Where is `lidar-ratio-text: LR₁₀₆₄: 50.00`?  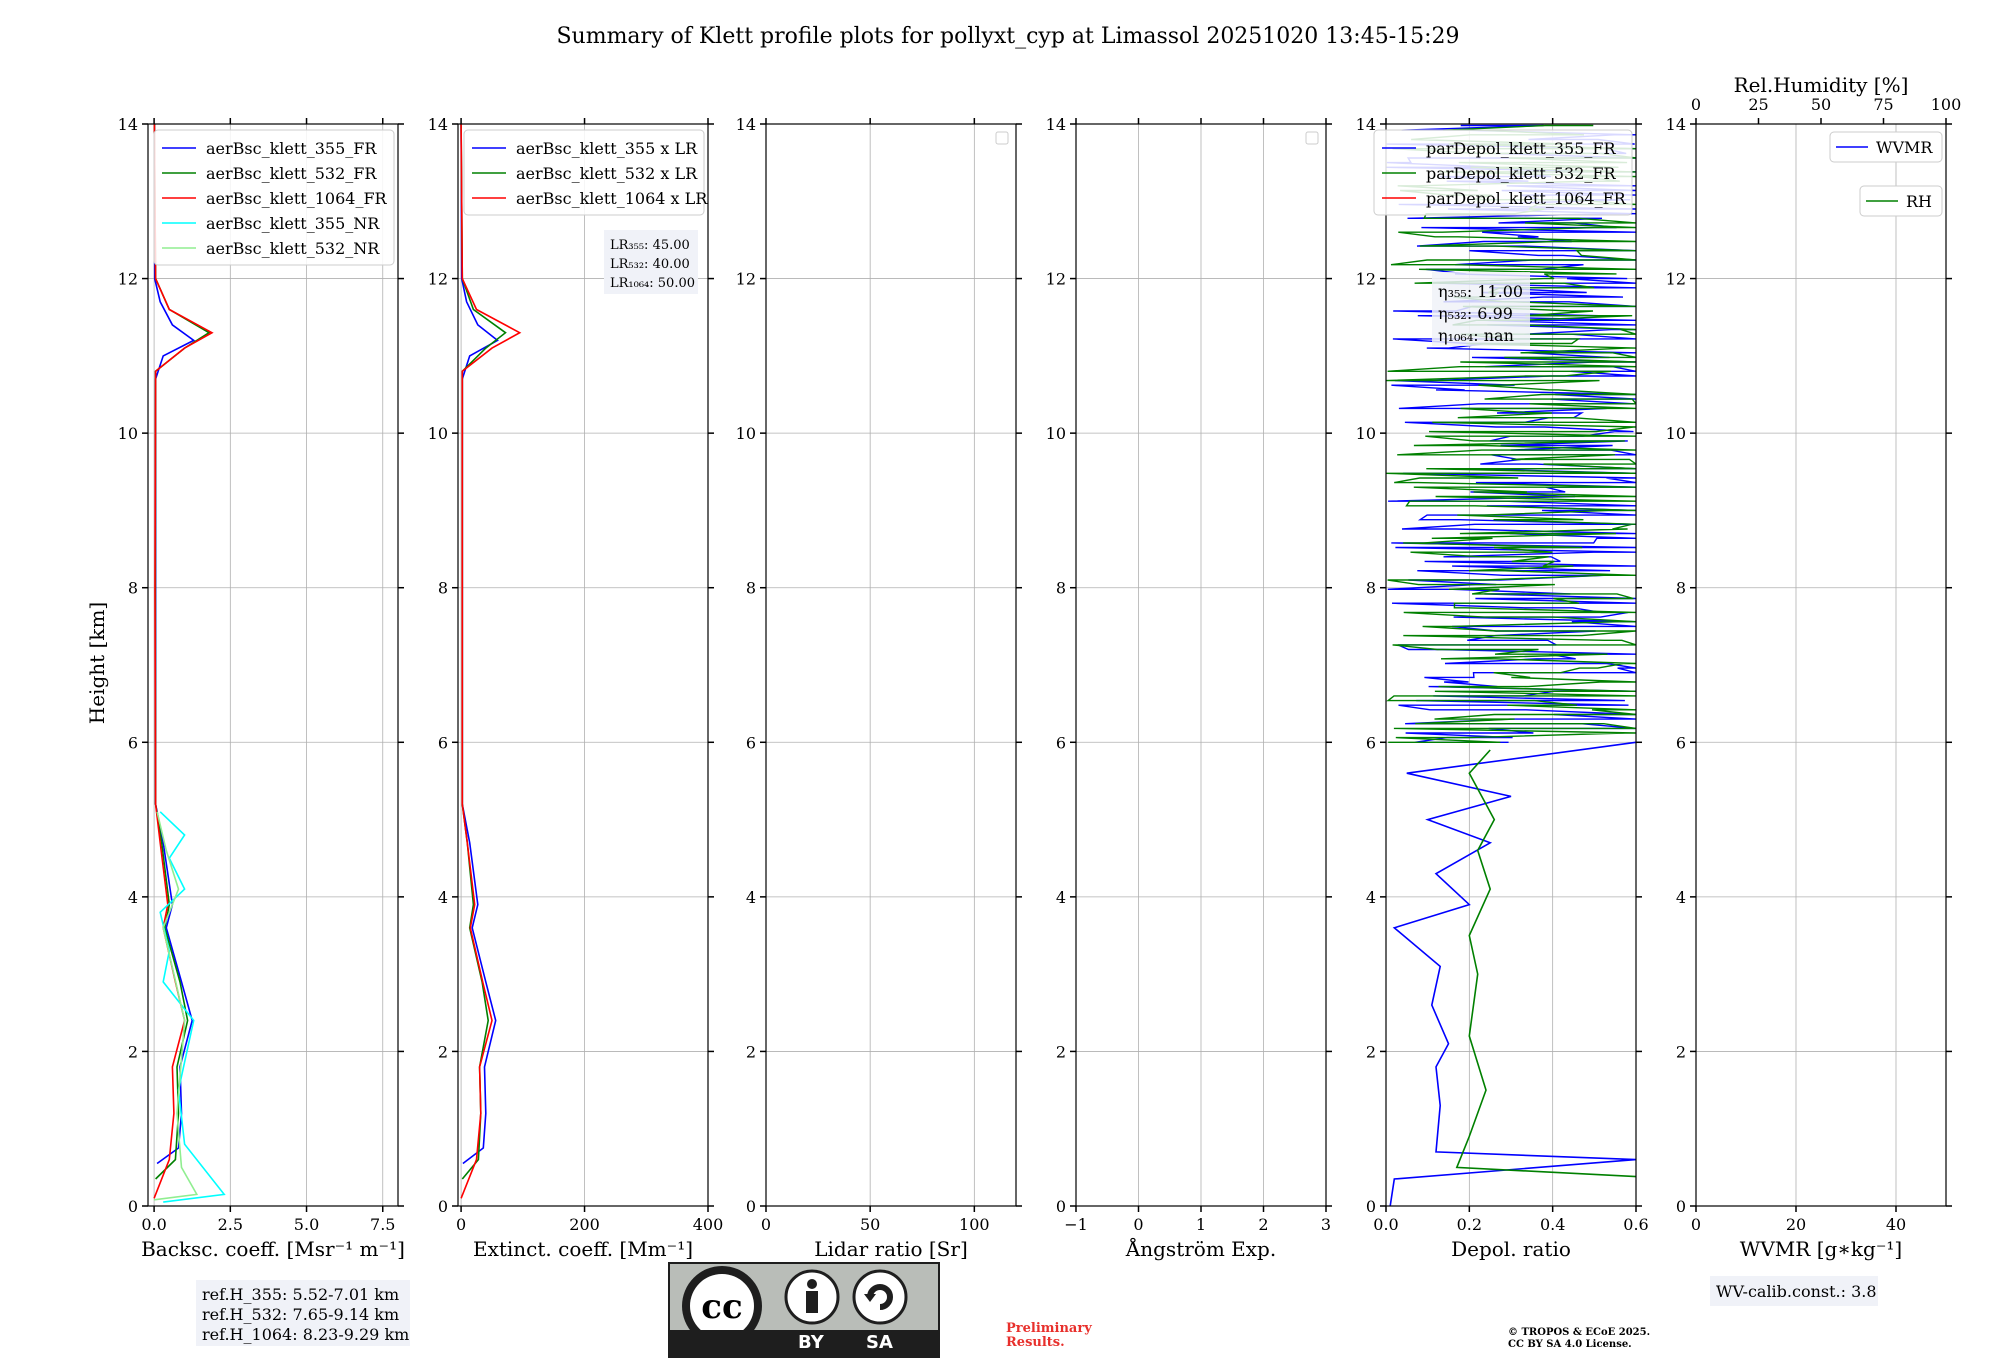
lidar-ratio-text: LR₁₀₆₄: 50.00 is located at coordinates (652, 283).